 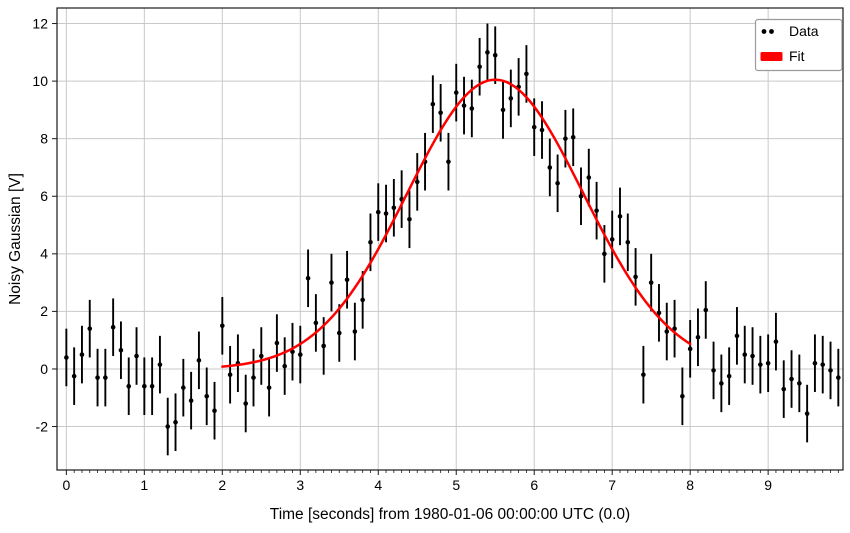 What do you see at coordinates (798, 45) in the screenshot?
I see `legend: Data Fit` at bounding box center [798, 45].